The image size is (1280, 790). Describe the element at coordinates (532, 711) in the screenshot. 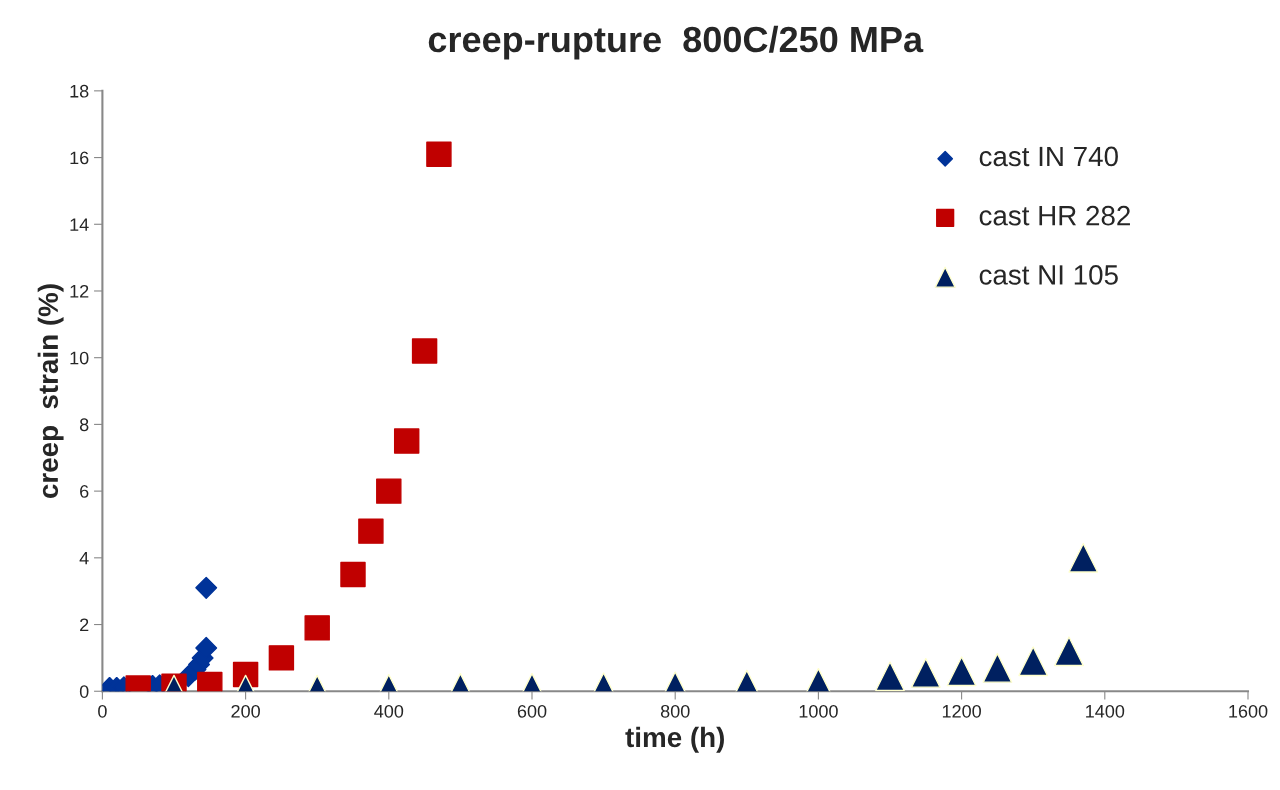

I see `x-tick-label: 600` at that location.